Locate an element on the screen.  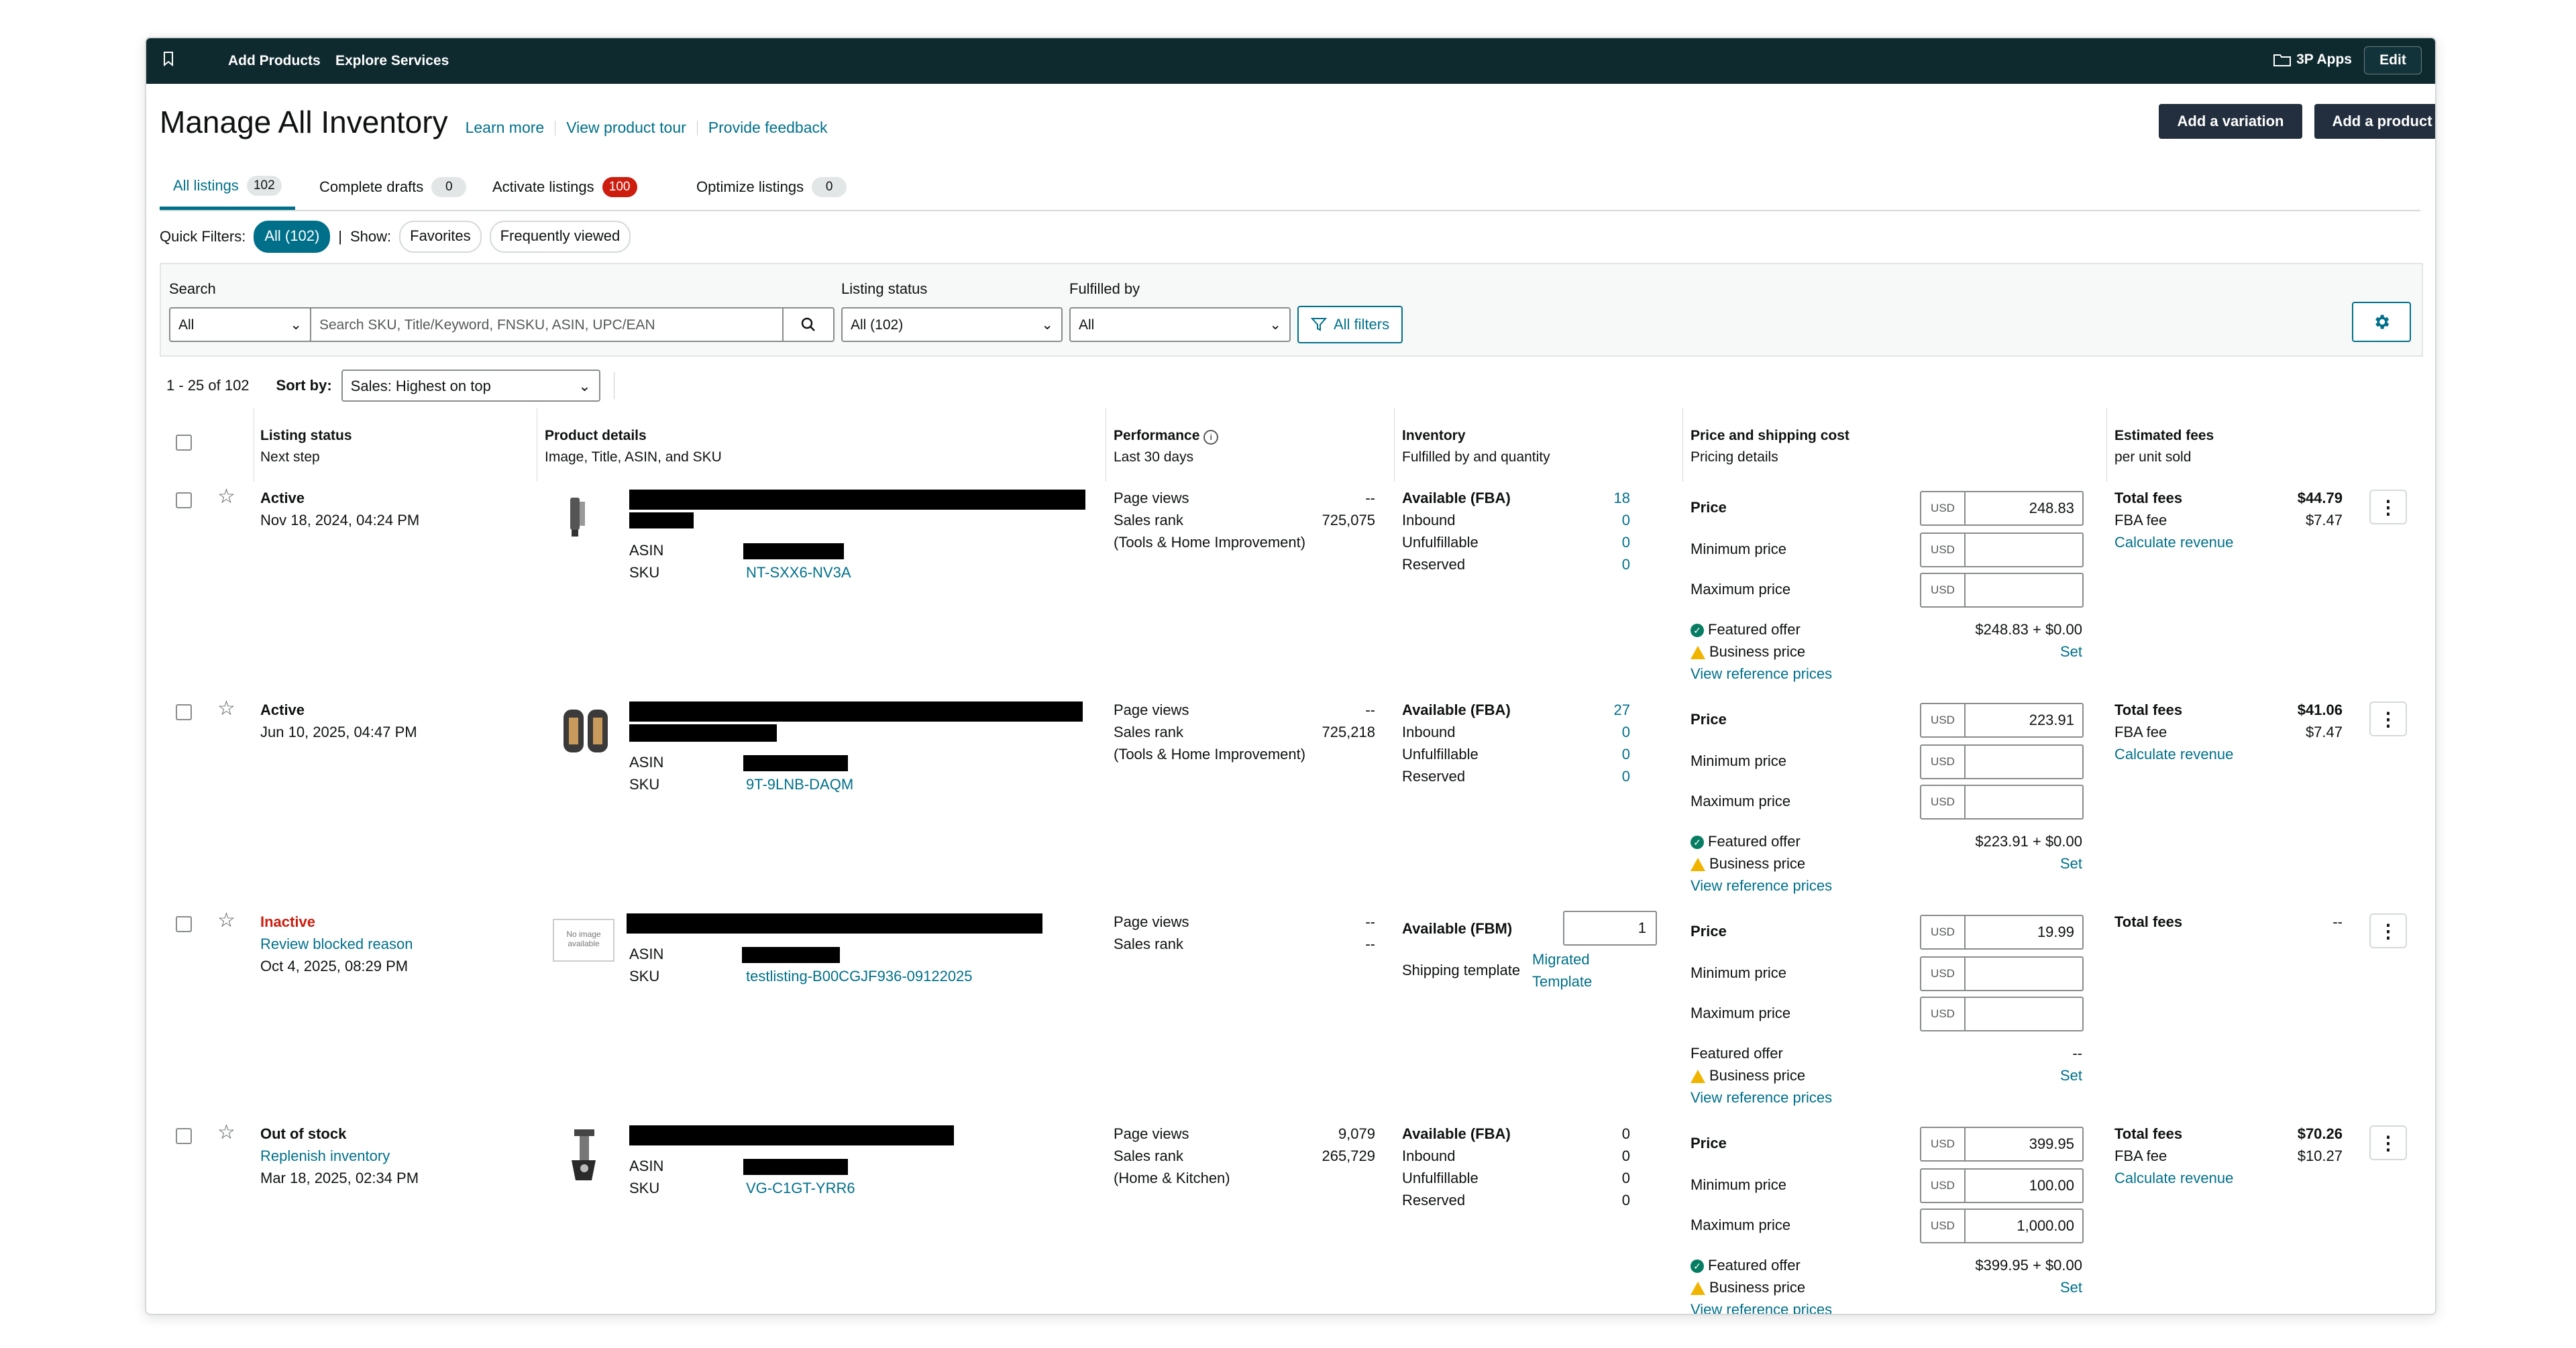
search-button is located at coordinates (808, 324).